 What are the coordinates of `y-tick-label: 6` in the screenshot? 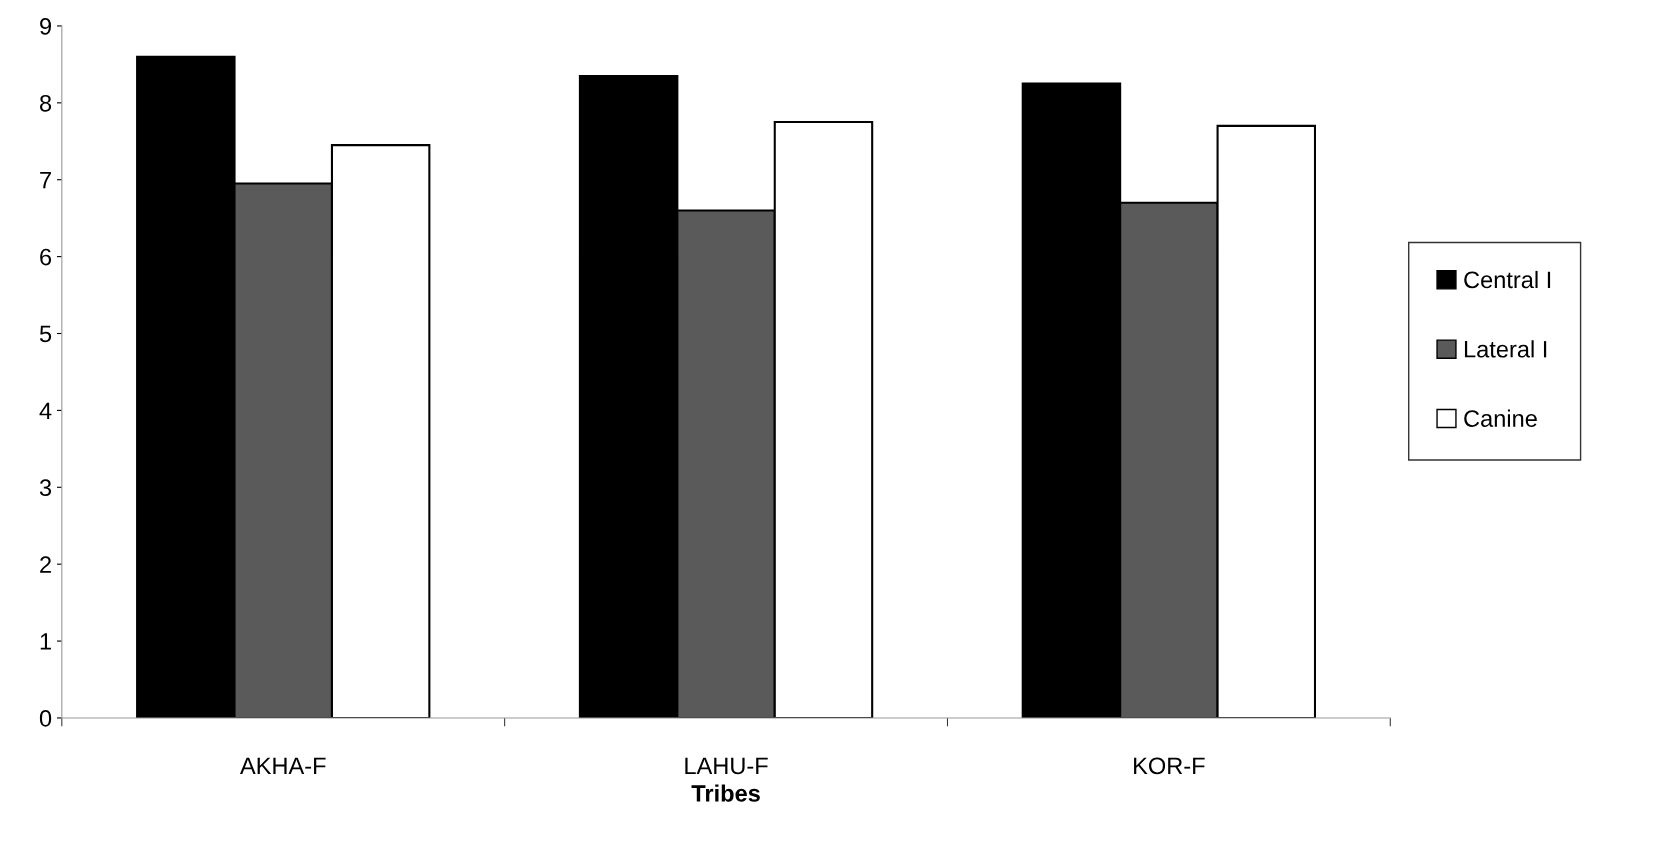 It's located at (46, 257).